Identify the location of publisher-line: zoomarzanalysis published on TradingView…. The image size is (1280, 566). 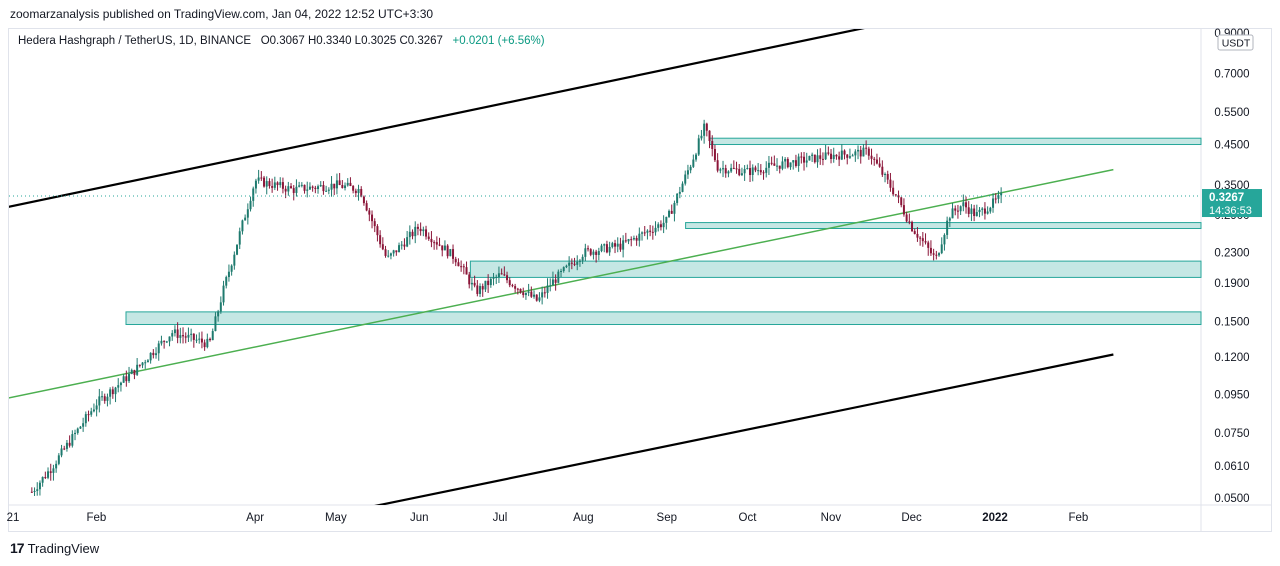
(222, 14).